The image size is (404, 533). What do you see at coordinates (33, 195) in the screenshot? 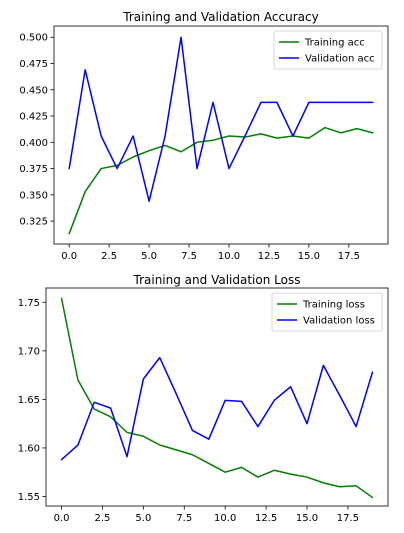
I see `accuracy-y-tick-label: 0.350` at bounding box center [33, 195].